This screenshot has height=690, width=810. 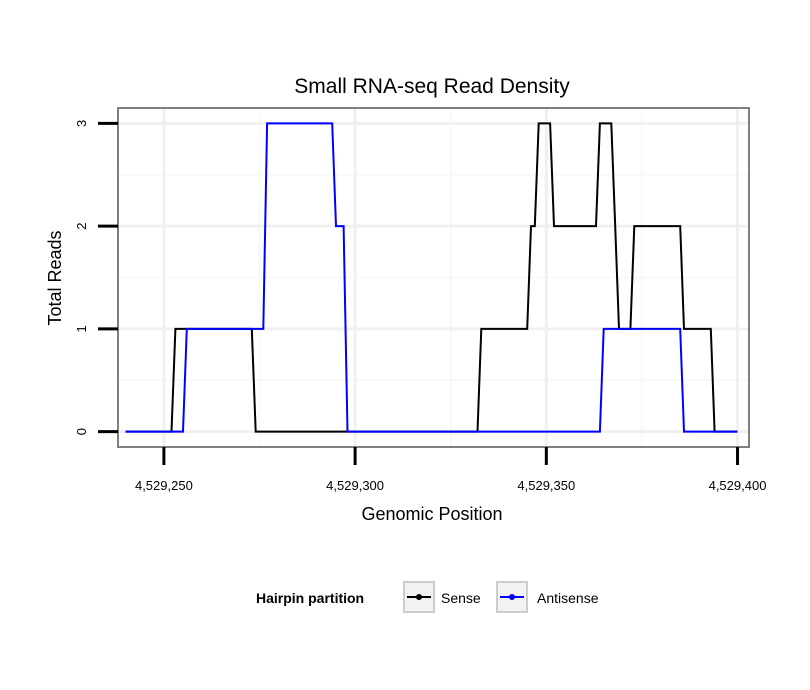 I want to click on legend-label-antisense: Antisense, so click(x=568, y=598).